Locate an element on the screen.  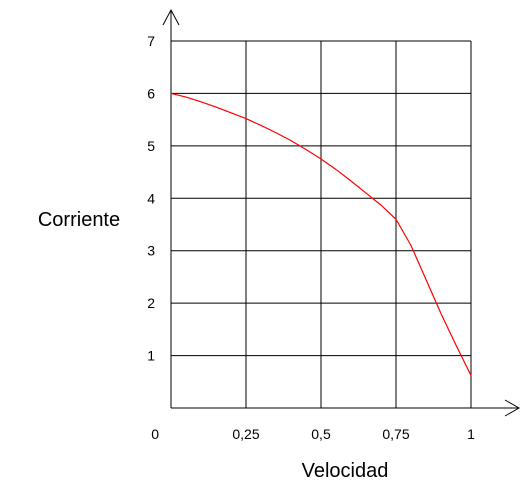
y-tick-label: 5 is located at coordinates (151, 146).